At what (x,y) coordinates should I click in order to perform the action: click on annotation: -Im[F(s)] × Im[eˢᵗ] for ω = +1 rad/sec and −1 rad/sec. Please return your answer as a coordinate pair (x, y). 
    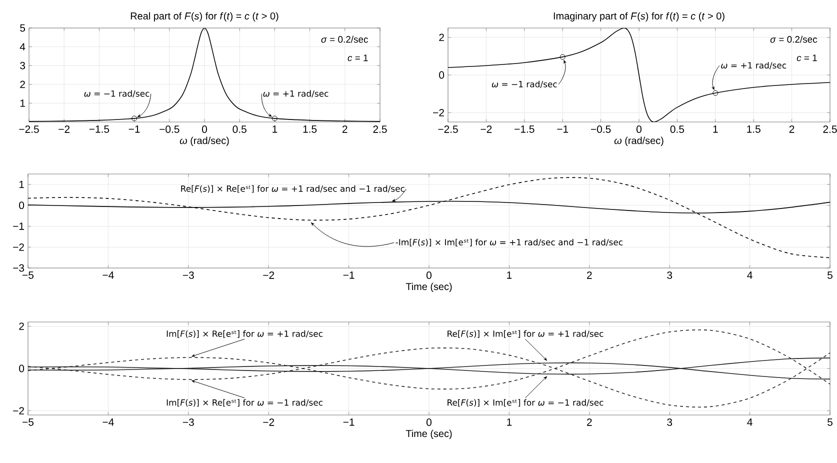
    Looking at the image, I should click on (509, 242).